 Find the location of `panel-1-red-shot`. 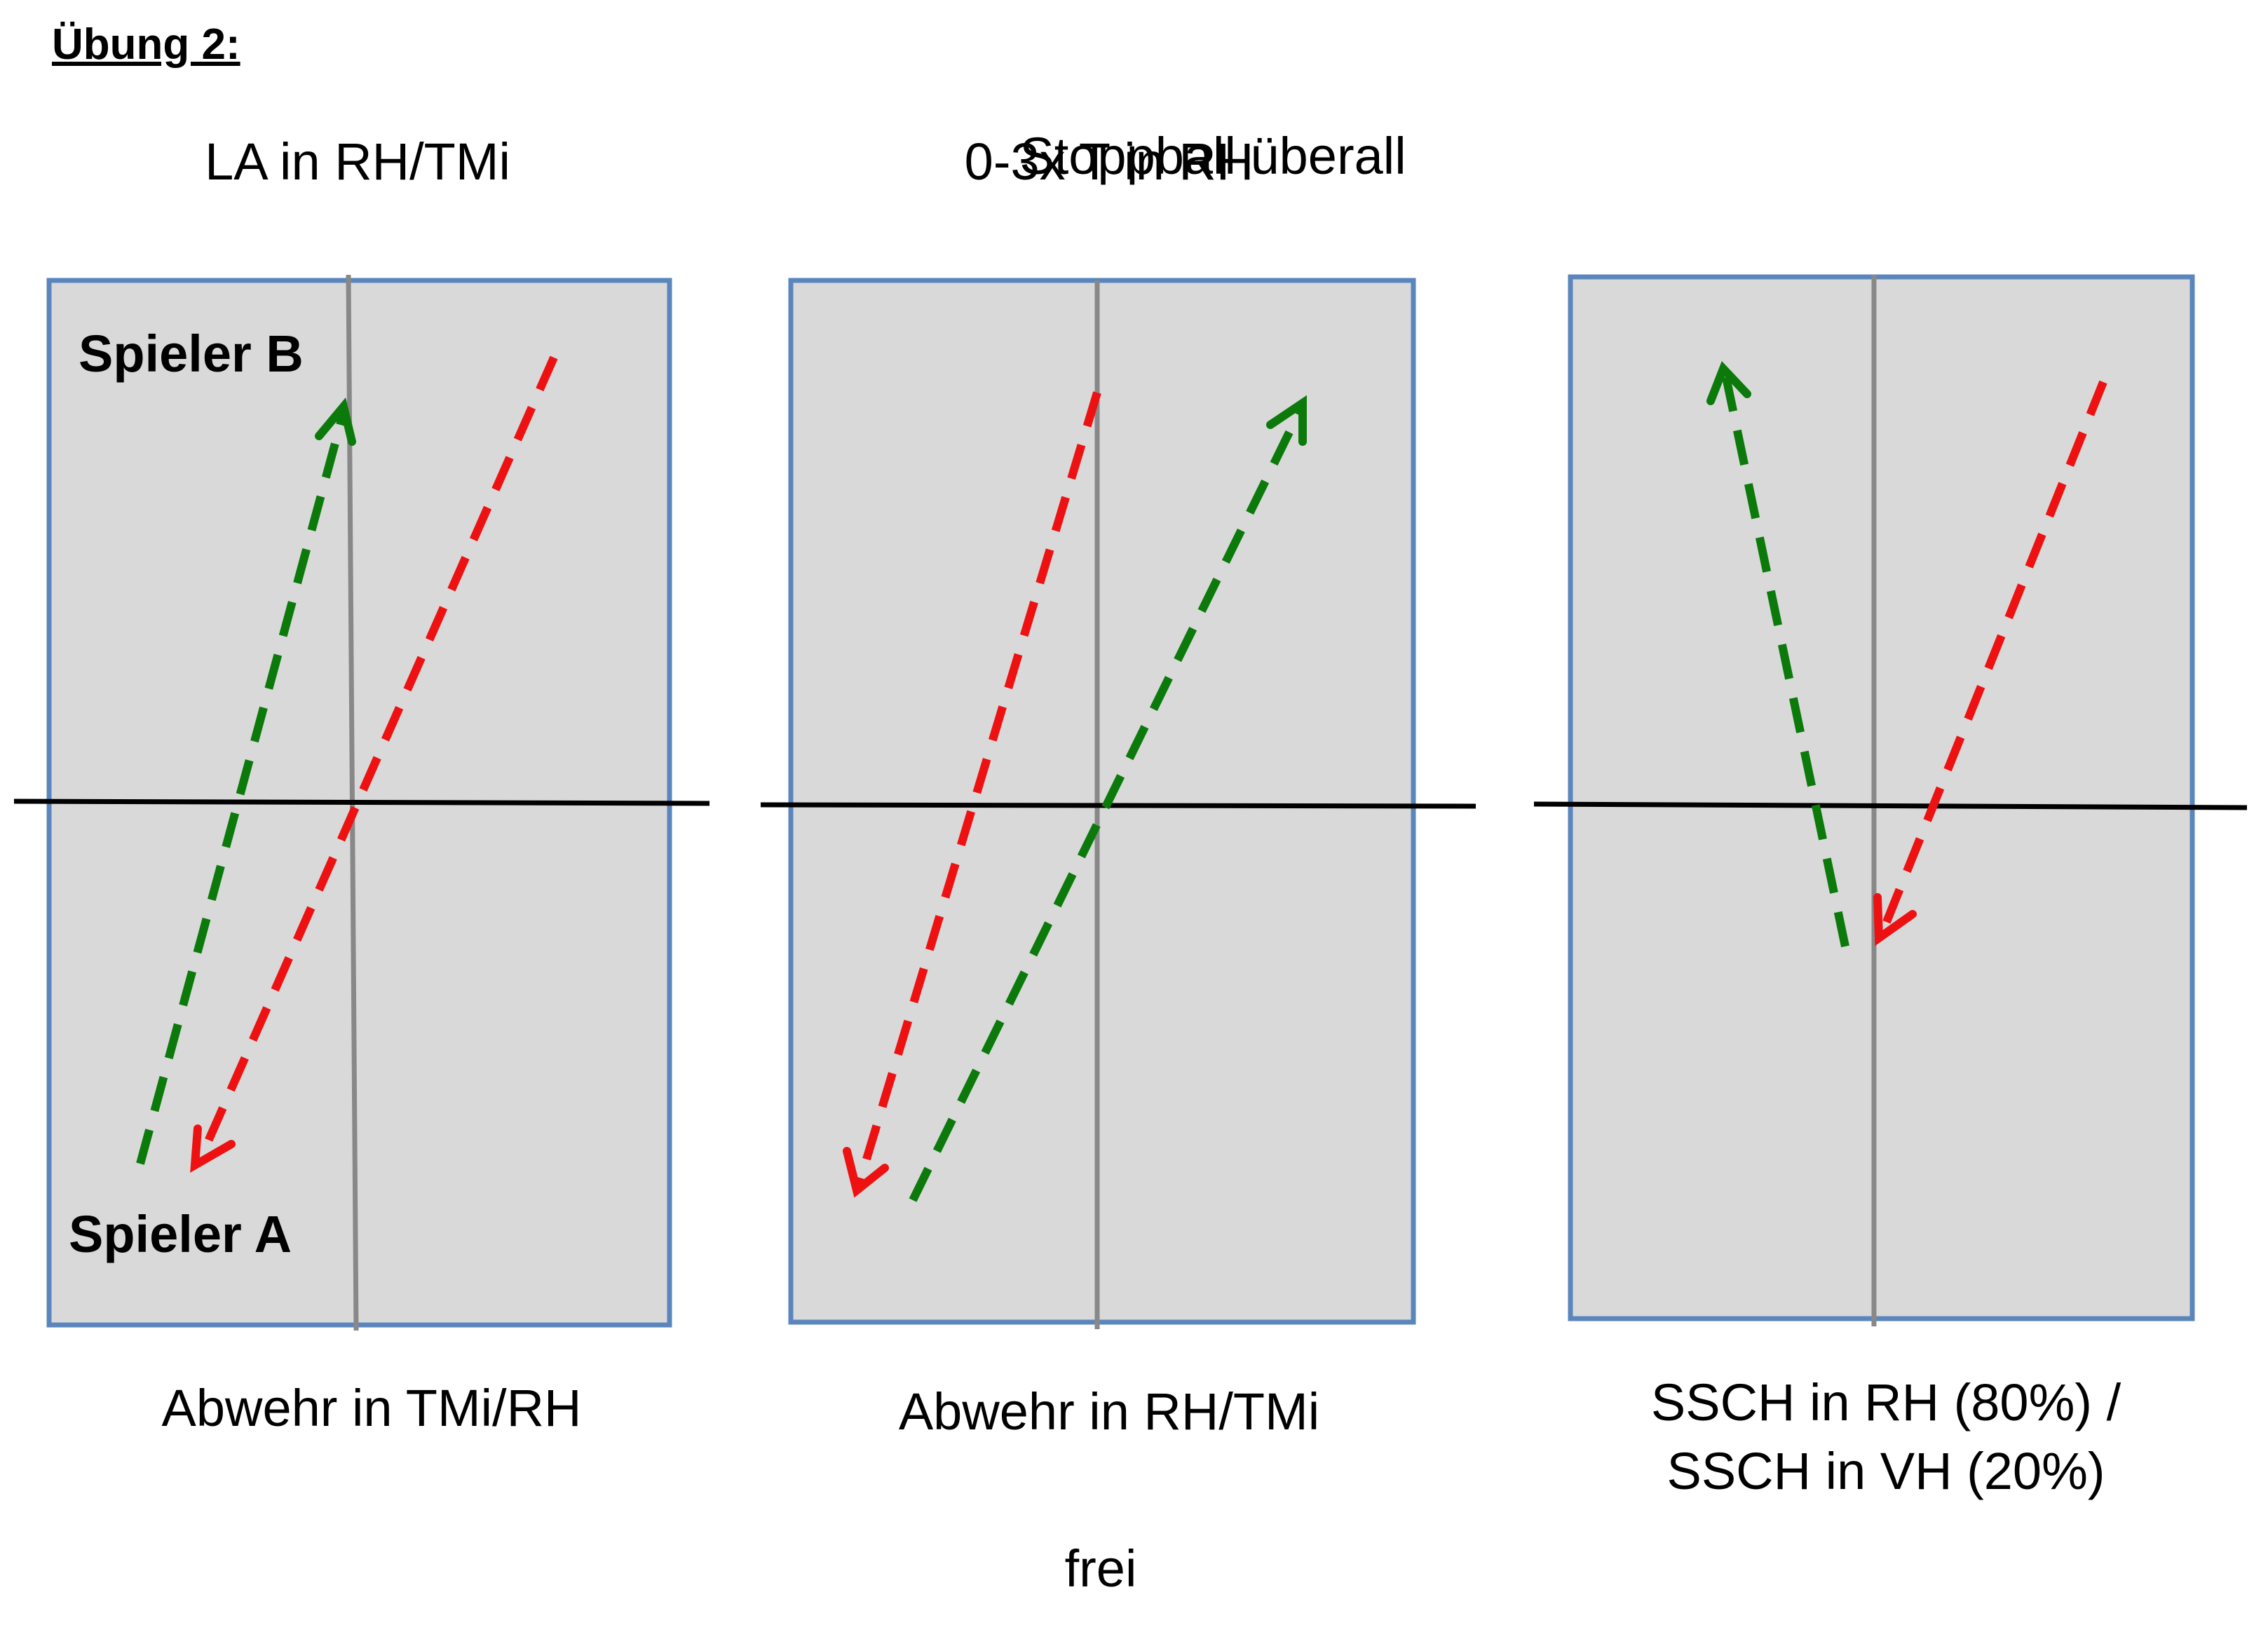

panel-1-red-shot is located at coordinates (377, 758).